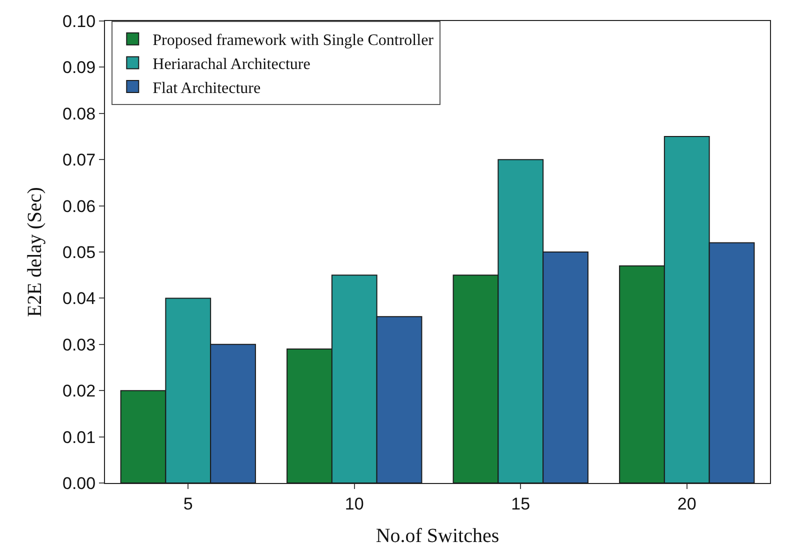  Describe the element at coordinates (231, 64) in the screenshot. I see `legend-label: Heriarachal Architecture` at that location.